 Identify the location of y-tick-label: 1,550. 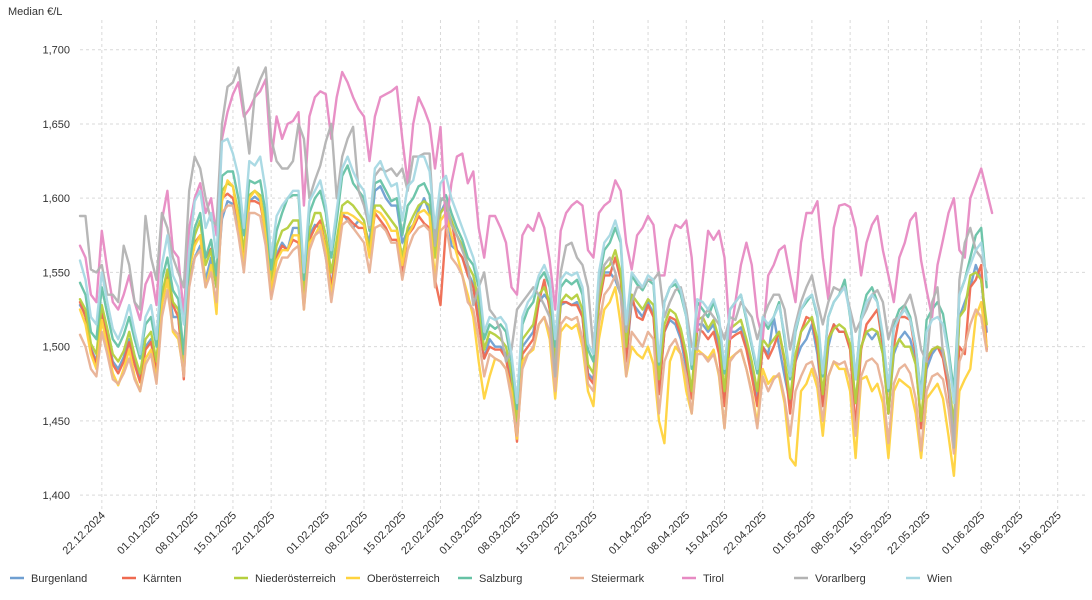
(56, 273).